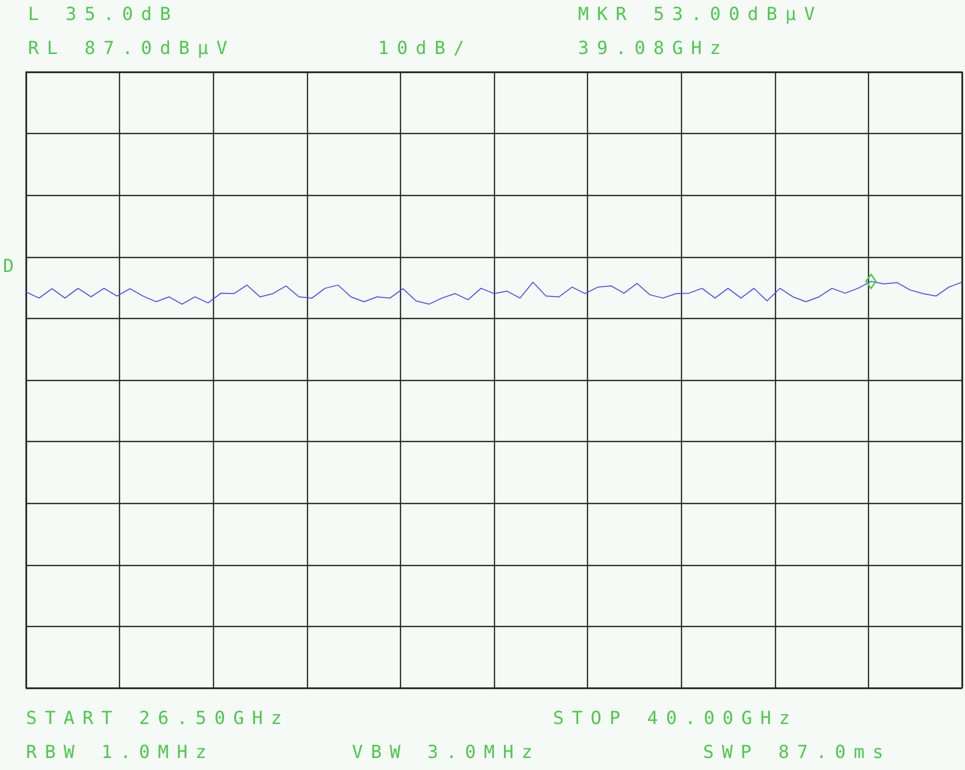  Describe the element at coordinates (700, 14) in the screenshot. I see `text: MKR 53.00dBμV` at that location.